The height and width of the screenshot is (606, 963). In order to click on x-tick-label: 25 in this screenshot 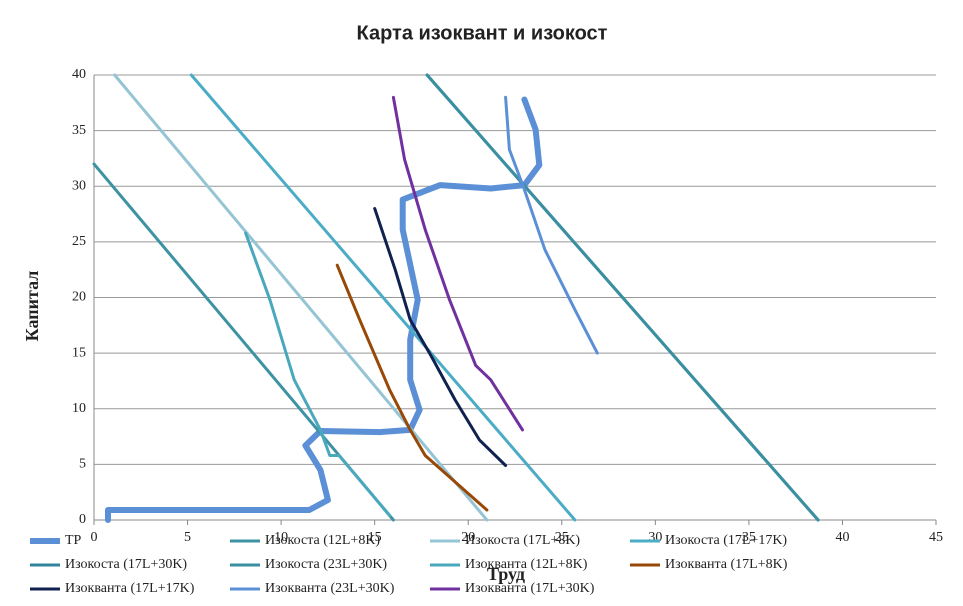, I will do `click(562, 537)`.